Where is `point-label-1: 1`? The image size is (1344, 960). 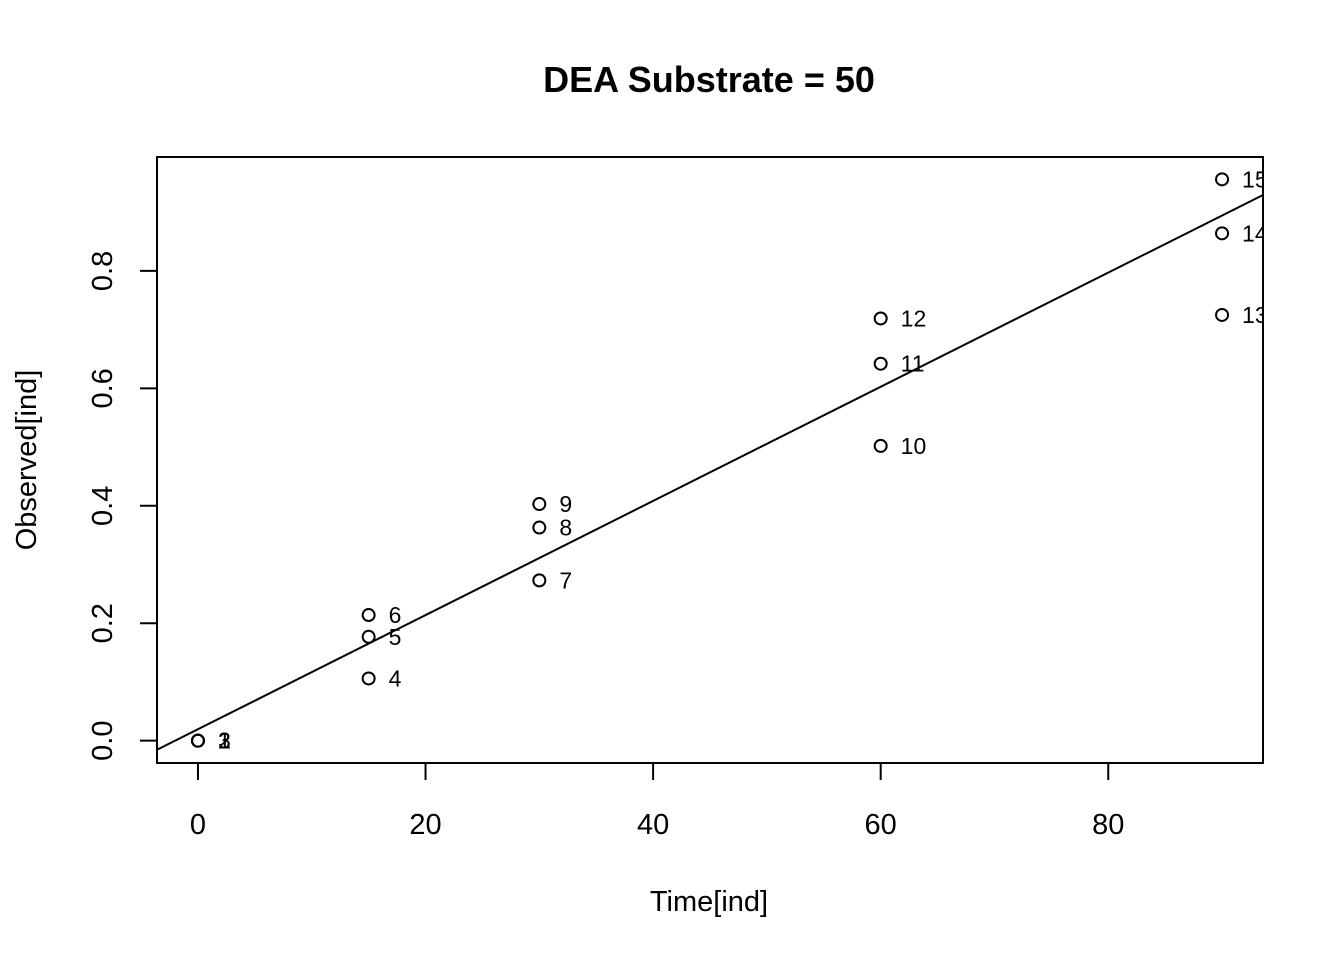 point-label-1: 1 is located at coordinates (224, 741).